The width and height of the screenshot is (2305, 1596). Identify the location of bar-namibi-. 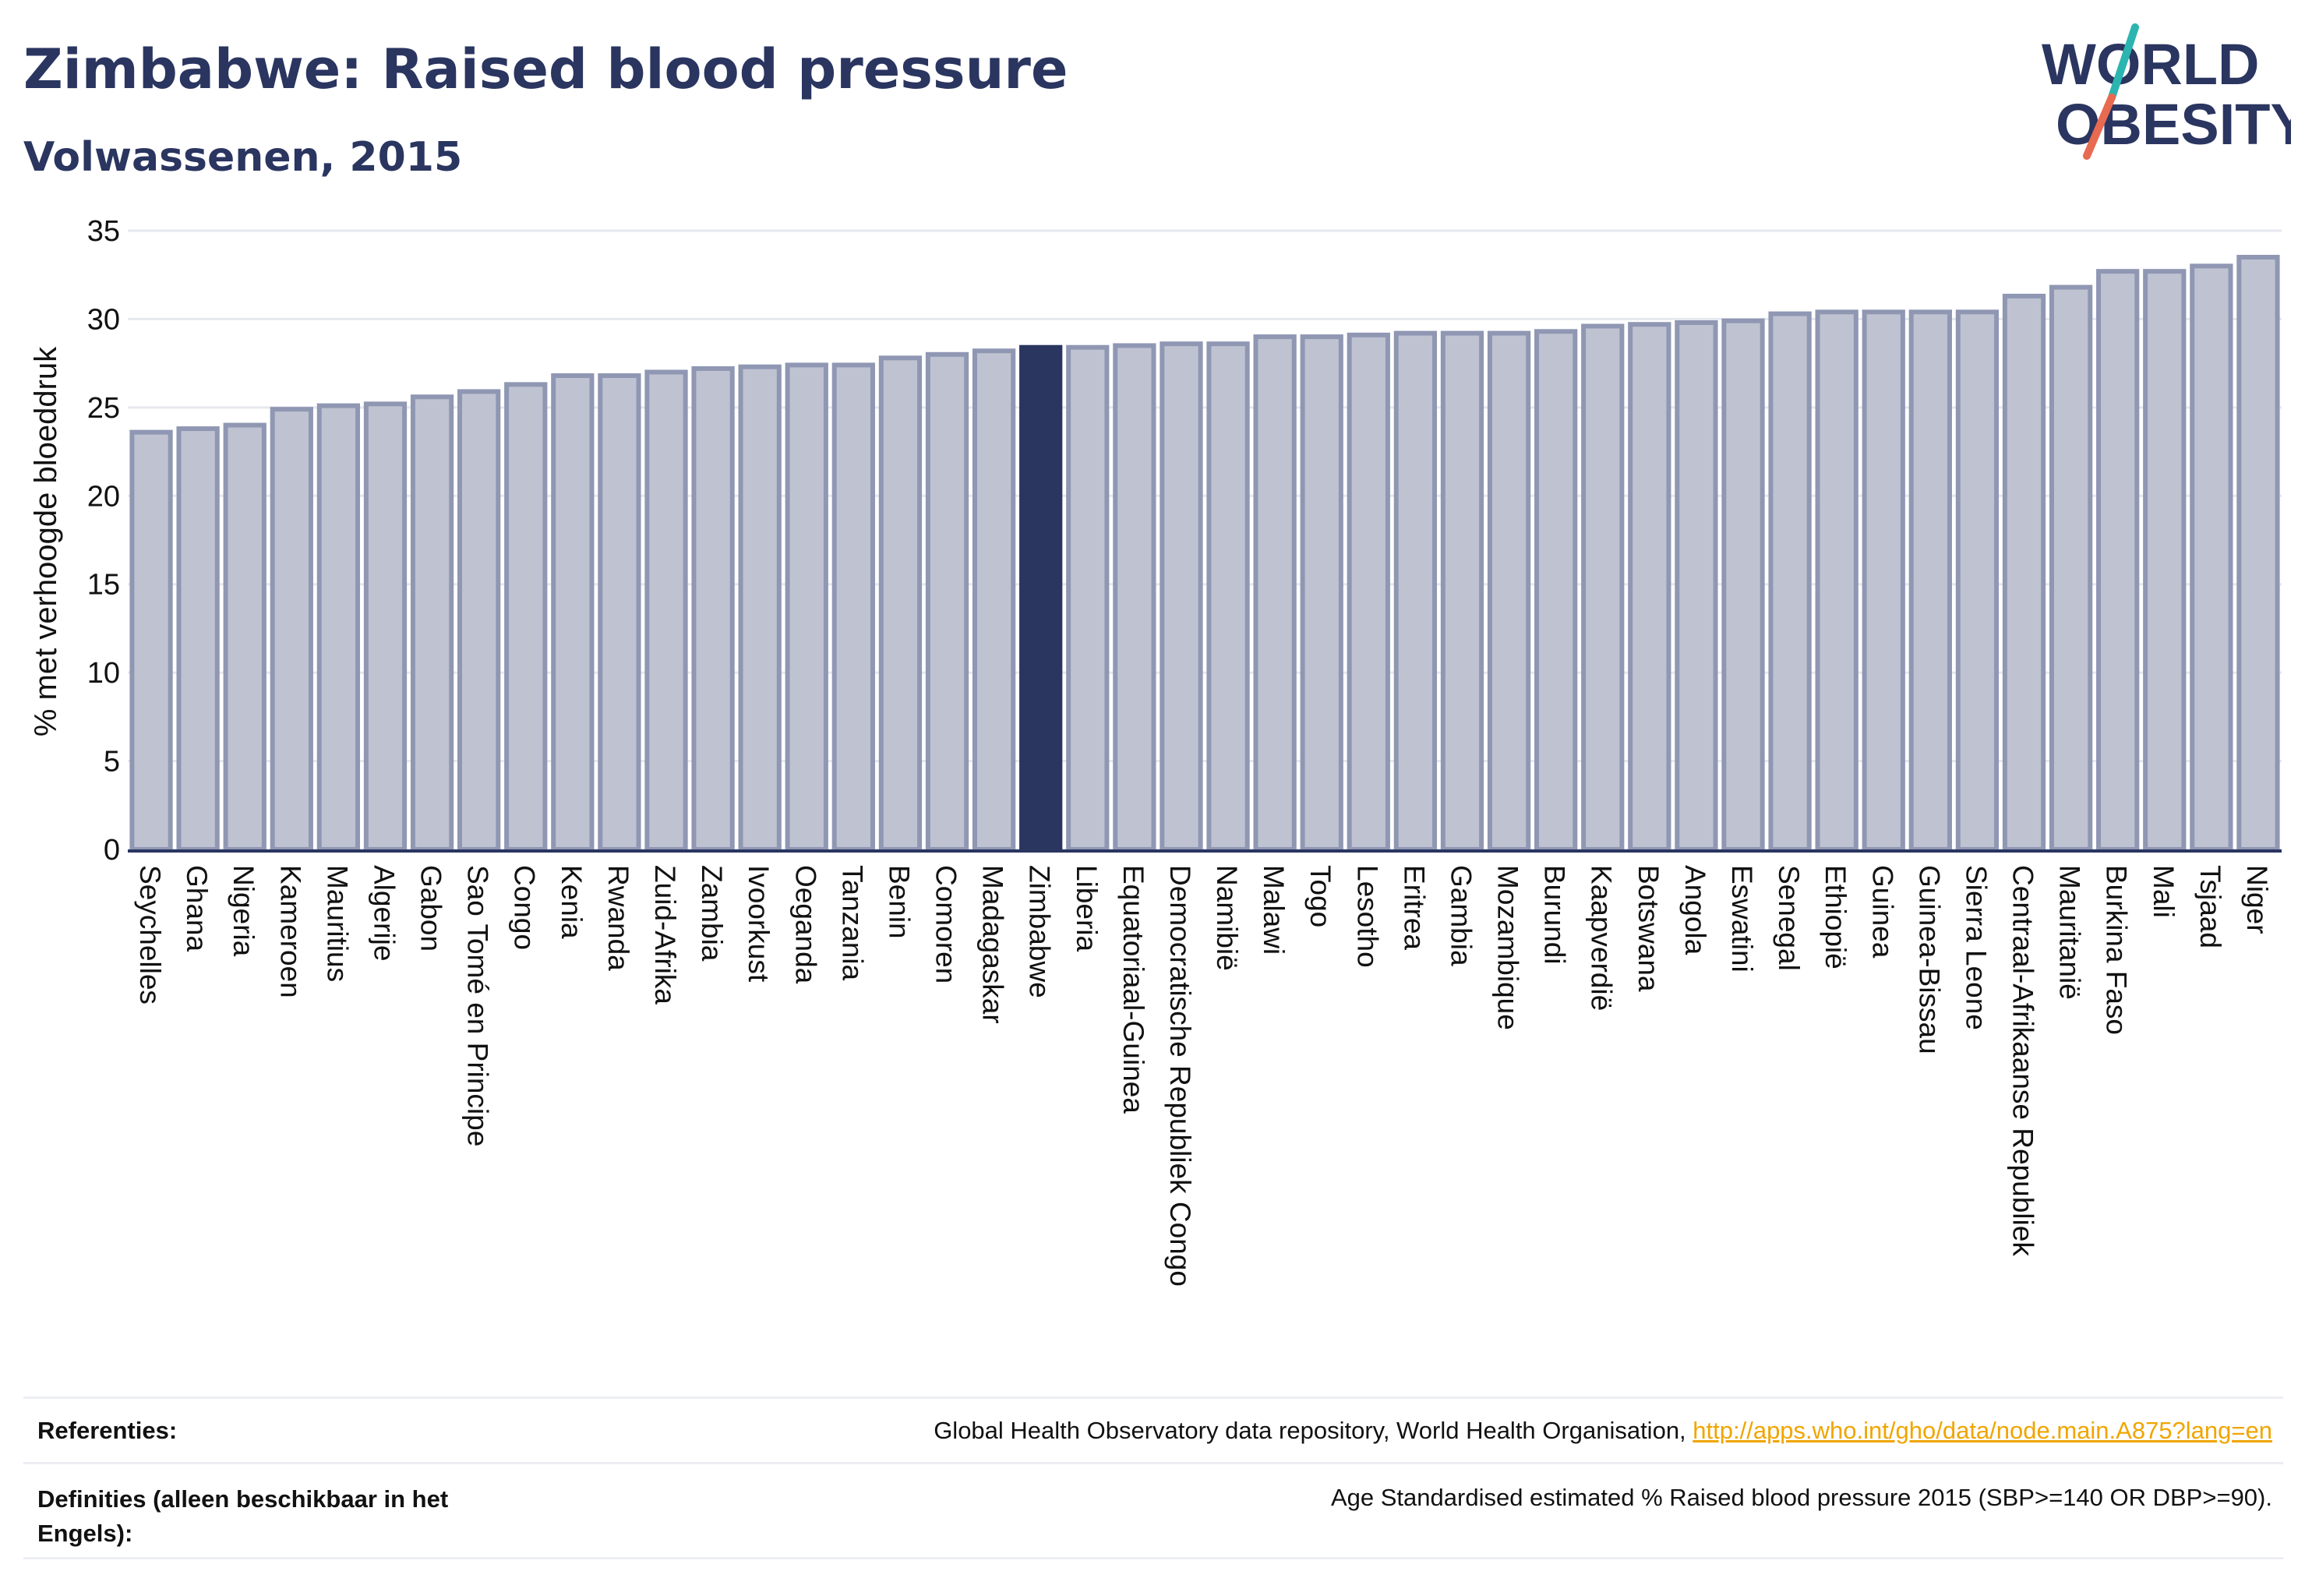
(1228, 596).